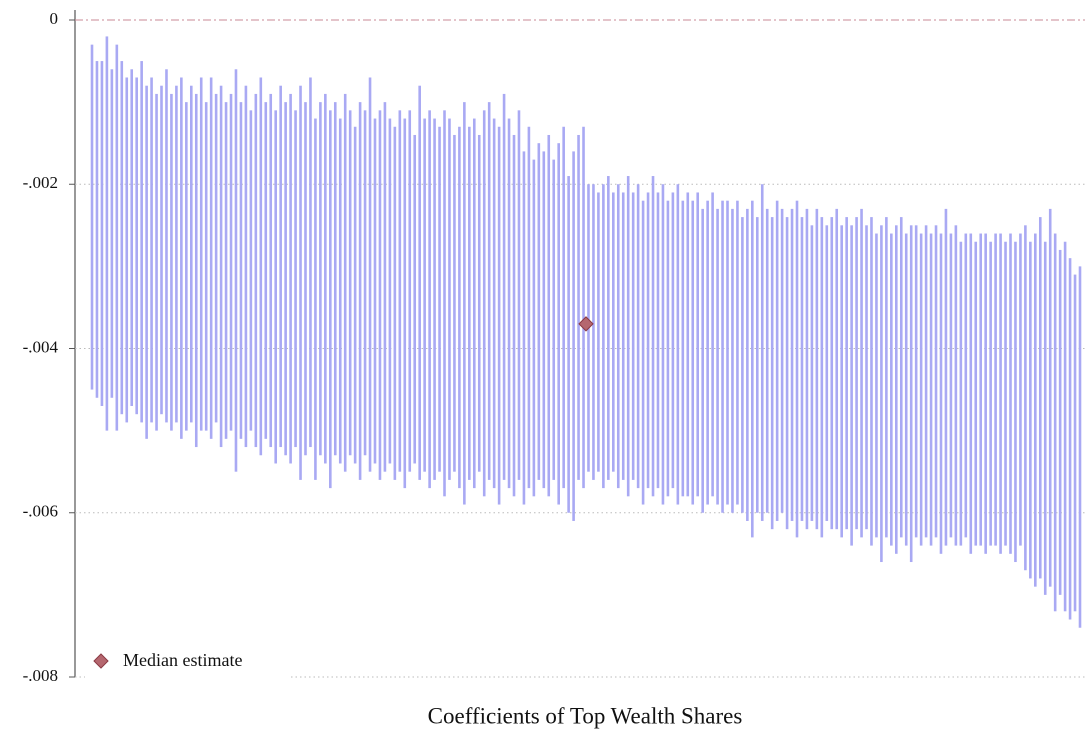  I want to click on y-tick-label: -.006, so click(40, 511).